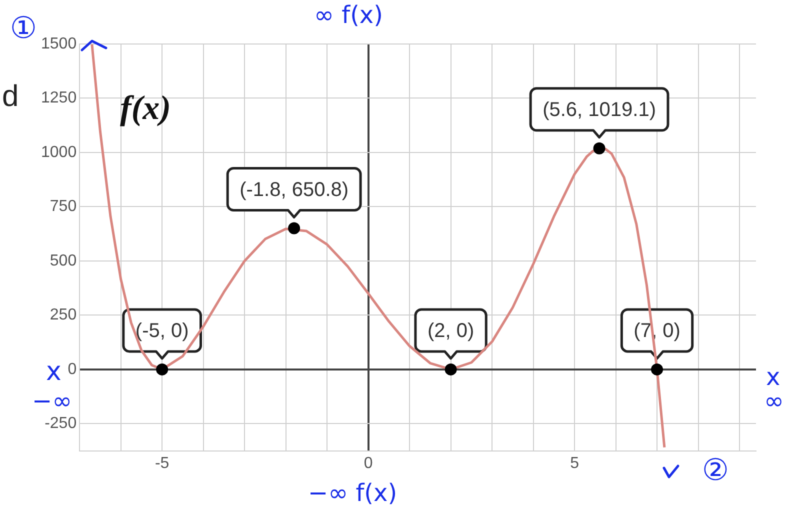 This screenshot has width=794, height=516. I want to click on text: ∞ f(x), so click(348, 15).